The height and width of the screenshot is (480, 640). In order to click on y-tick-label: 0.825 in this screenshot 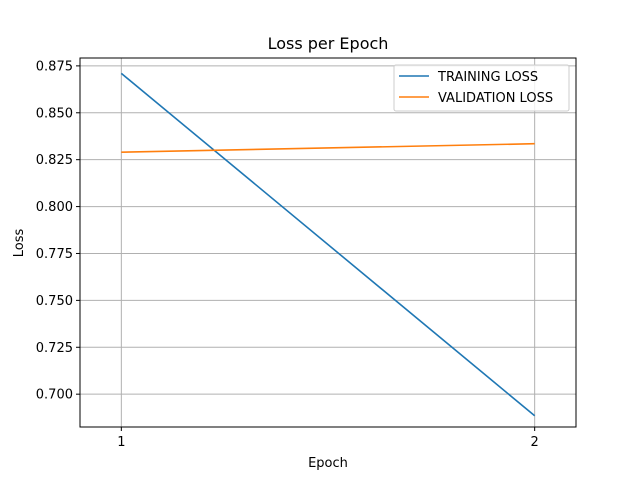, I will do `click(54, 160)`.